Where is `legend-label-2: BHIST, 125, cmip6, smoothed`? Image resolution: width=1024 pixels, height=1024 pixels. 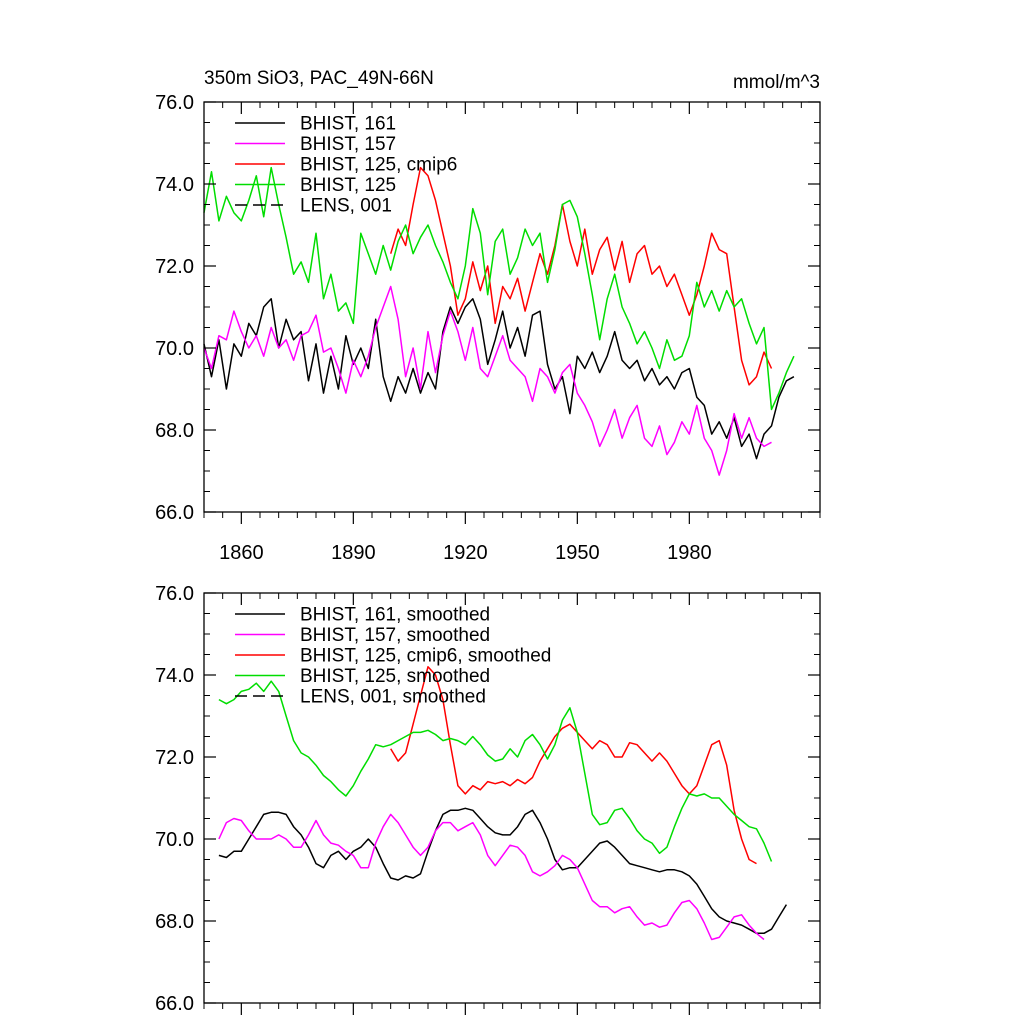 legend-label-2: BHIST, 125, cmip6, smoothed is located at coordinates (425, 656).